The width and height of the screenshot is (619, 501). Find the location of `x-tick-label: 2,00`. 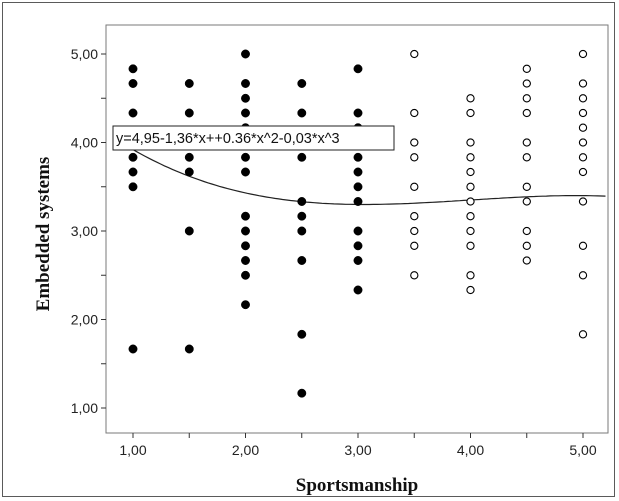

x-tick-label: 2,00 is located at coordinates (245, 450).